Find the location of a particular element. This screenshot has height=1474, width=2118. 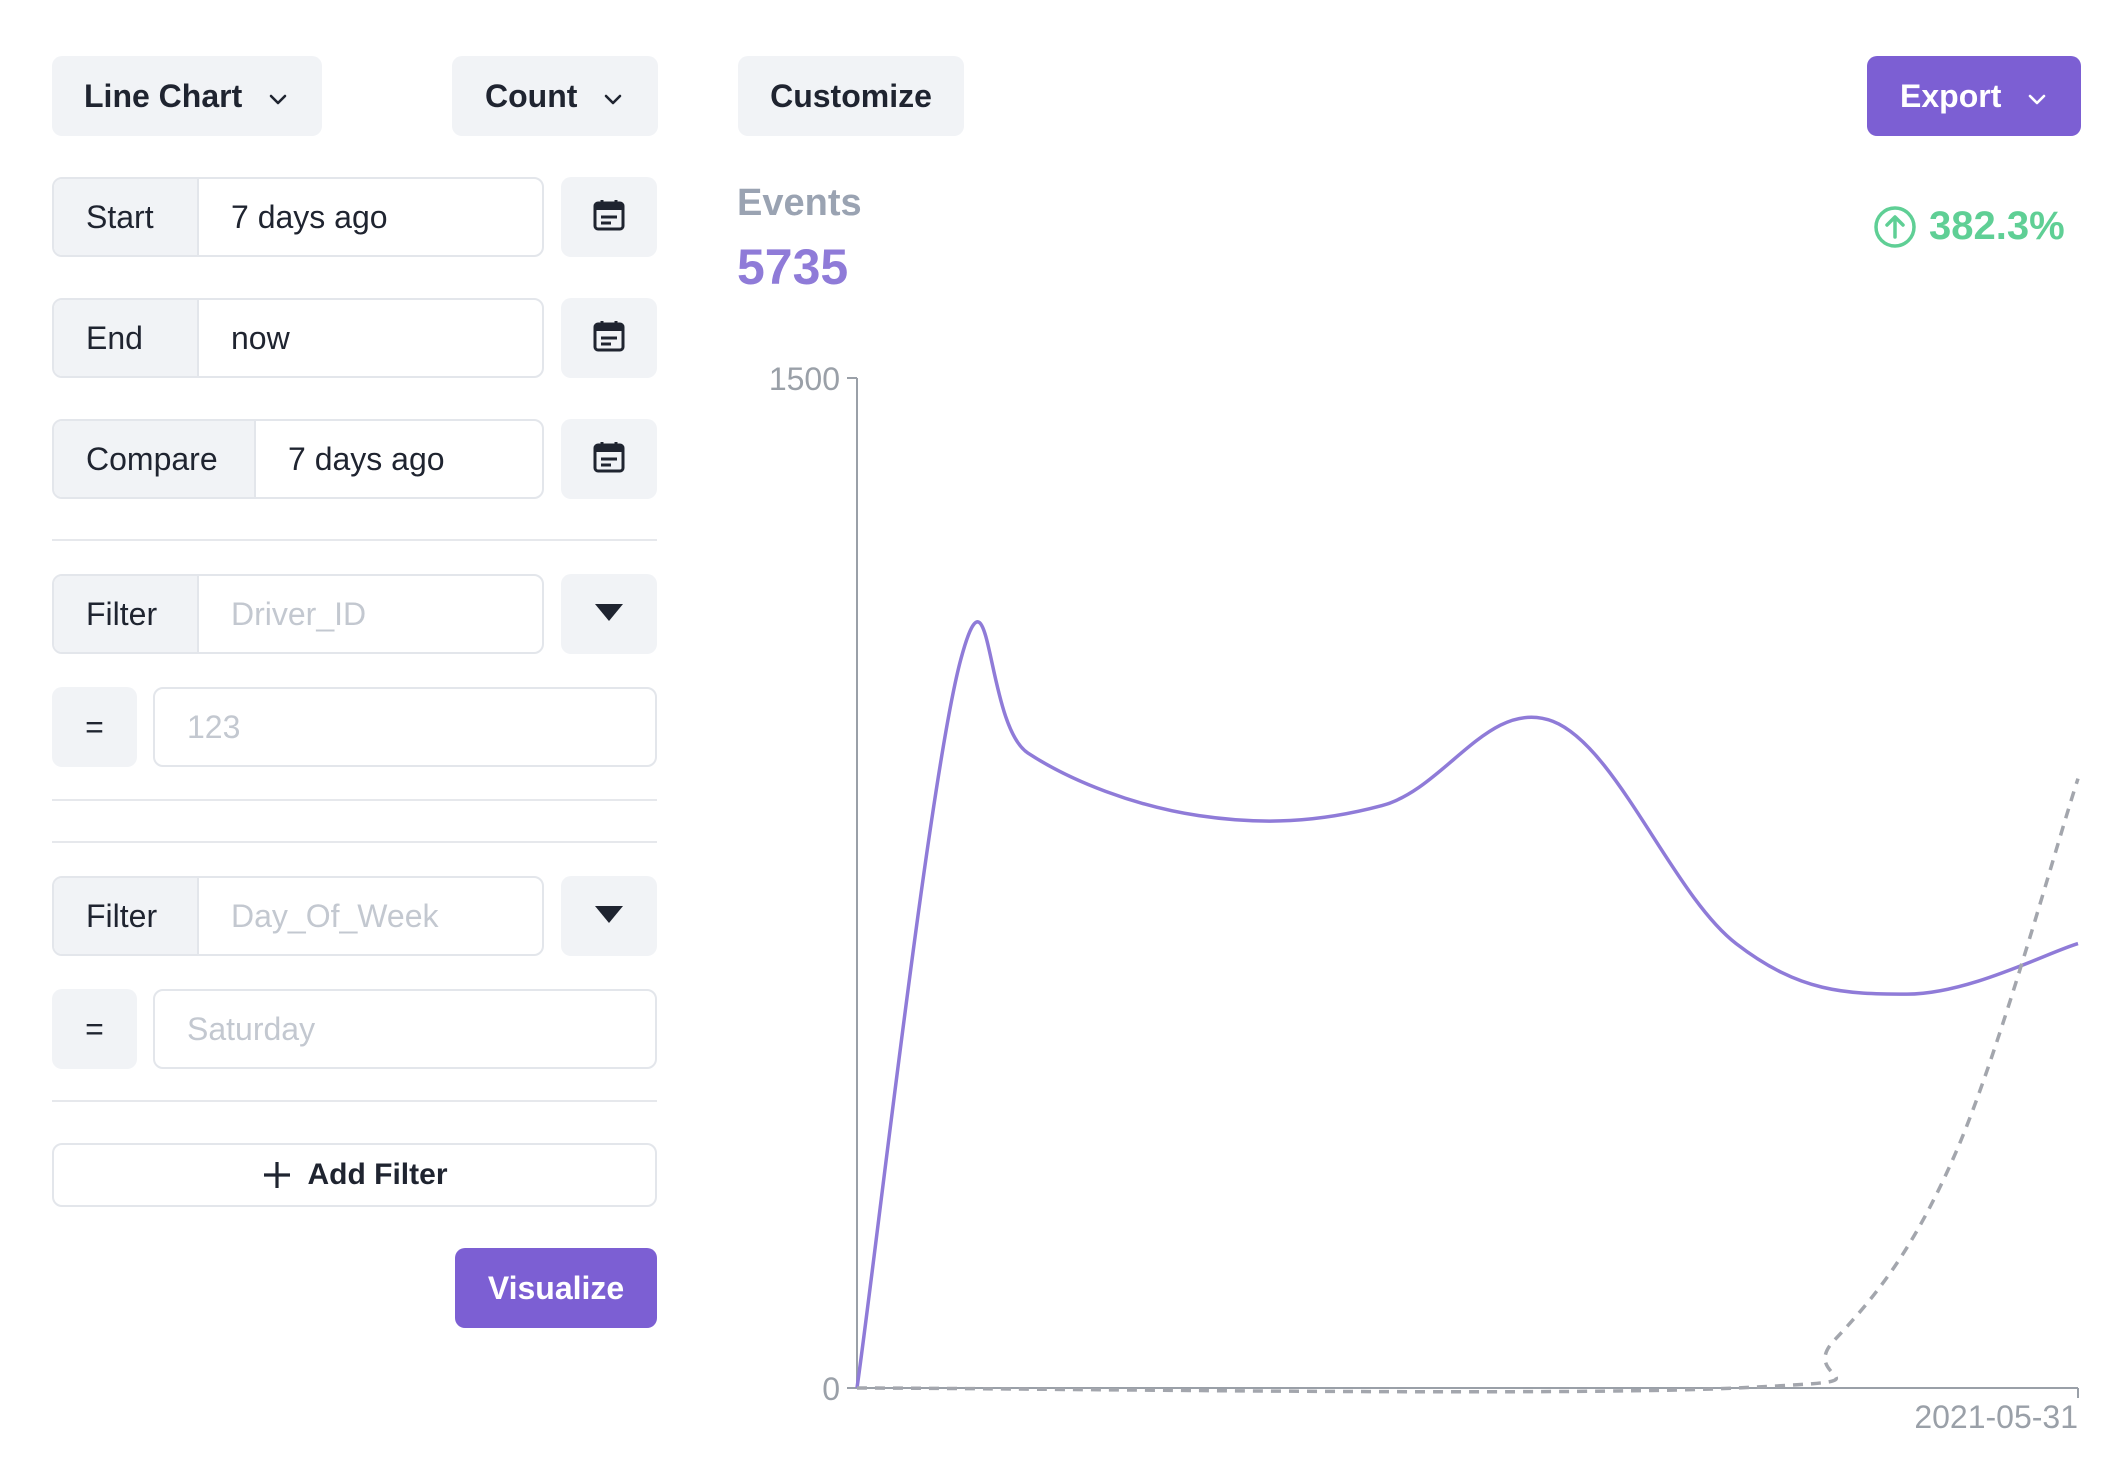

export-dropdown: Export is located at coordinates (1974, 96).